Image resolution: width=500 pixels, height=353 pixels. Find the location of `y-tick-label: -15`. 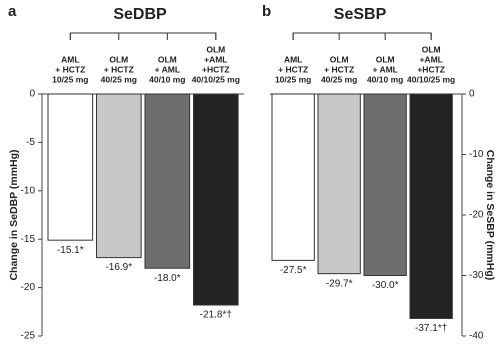

y-tick-label: -15 is located at coordinates (28, 239).